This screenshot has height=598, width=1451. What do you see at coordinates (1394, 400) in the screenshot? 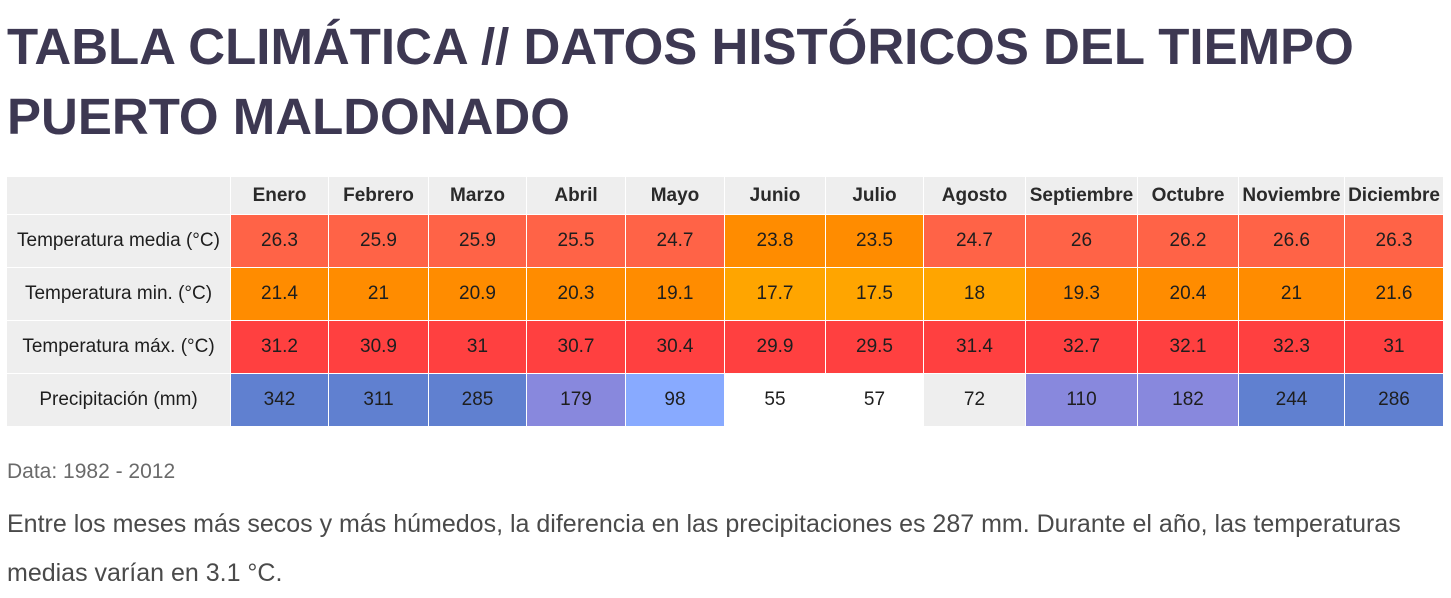
I see `value-cell: 286` at bounding box center [1394, 400].